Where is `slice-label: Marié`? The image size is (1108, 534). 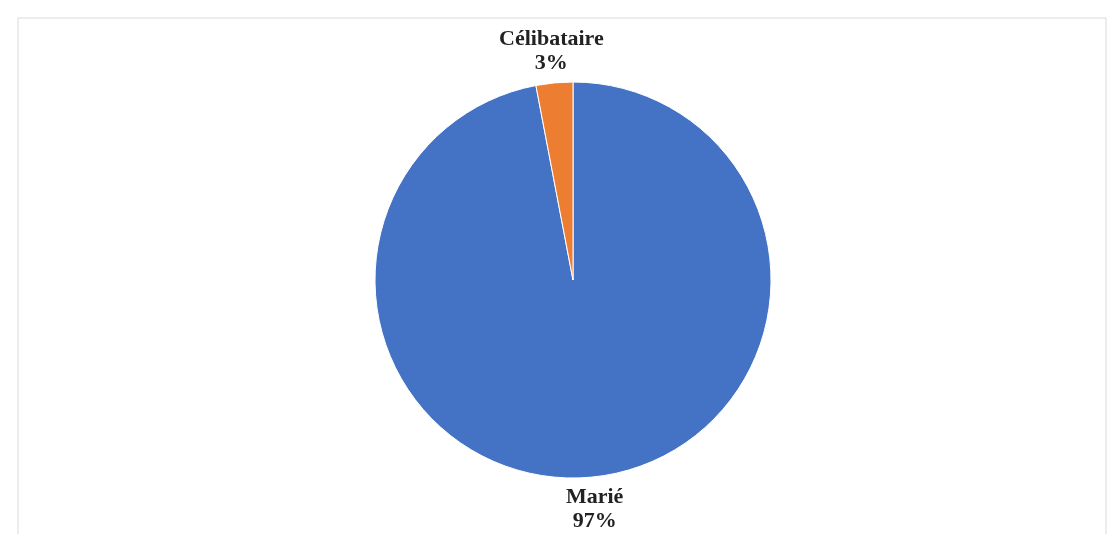
slice-label: Marié is located at coordinates (594, 495).